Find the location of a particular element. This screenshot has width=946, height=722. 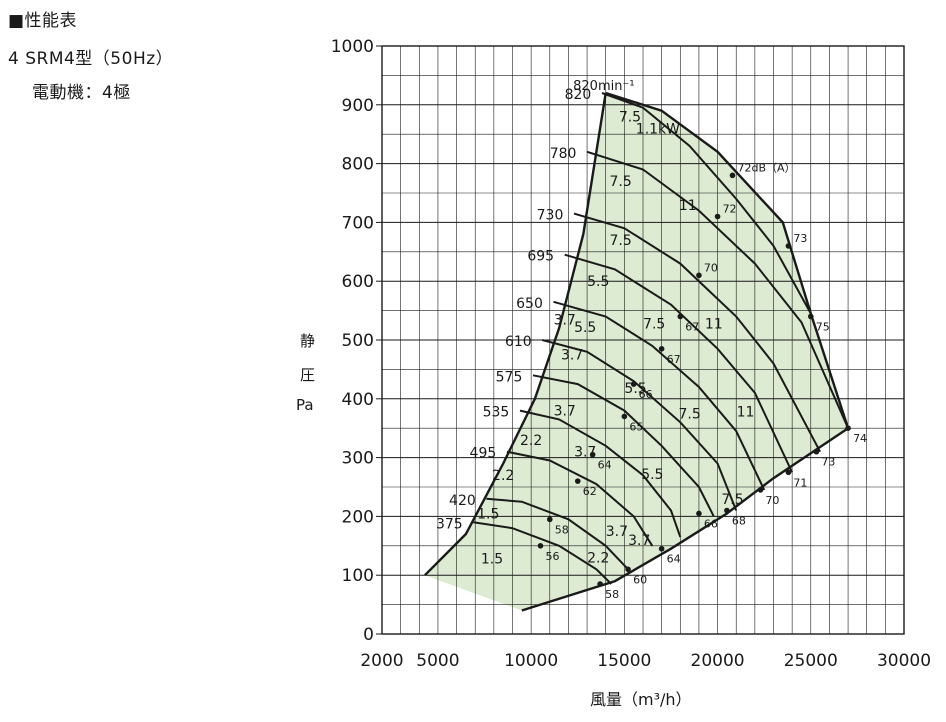

speed-label-575: 575 is located at coordinates (509, 377).